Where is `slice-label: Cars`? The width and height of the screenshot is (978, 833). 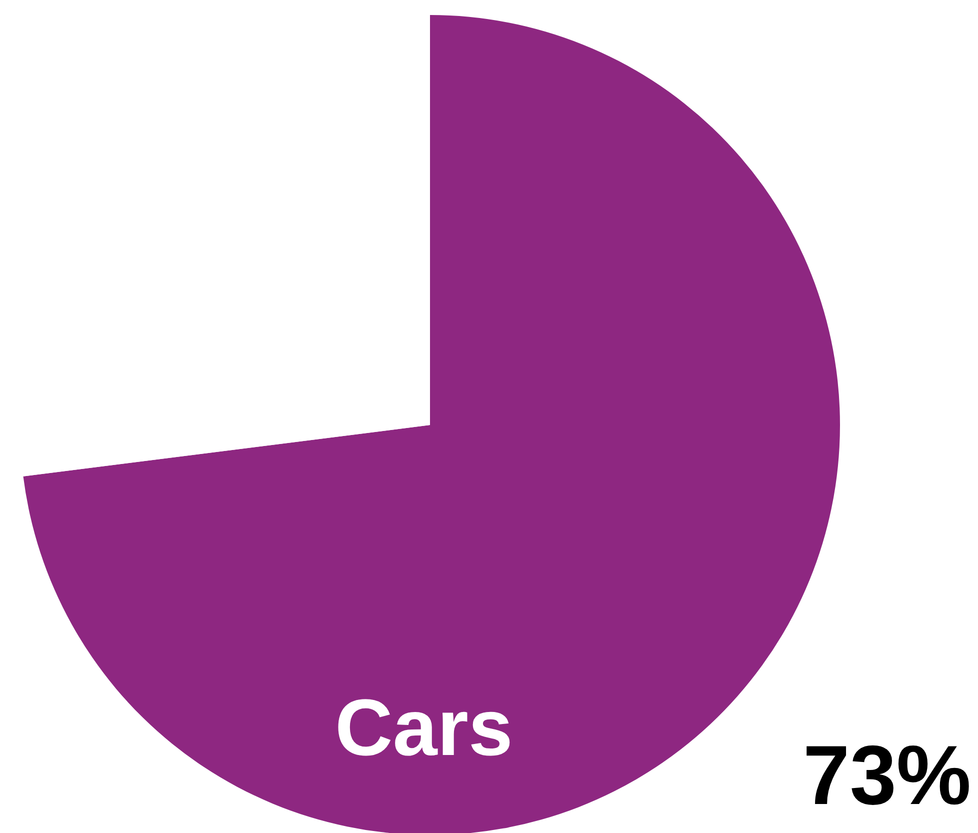
slice-label: Cars is located at coordinates (424, 727).